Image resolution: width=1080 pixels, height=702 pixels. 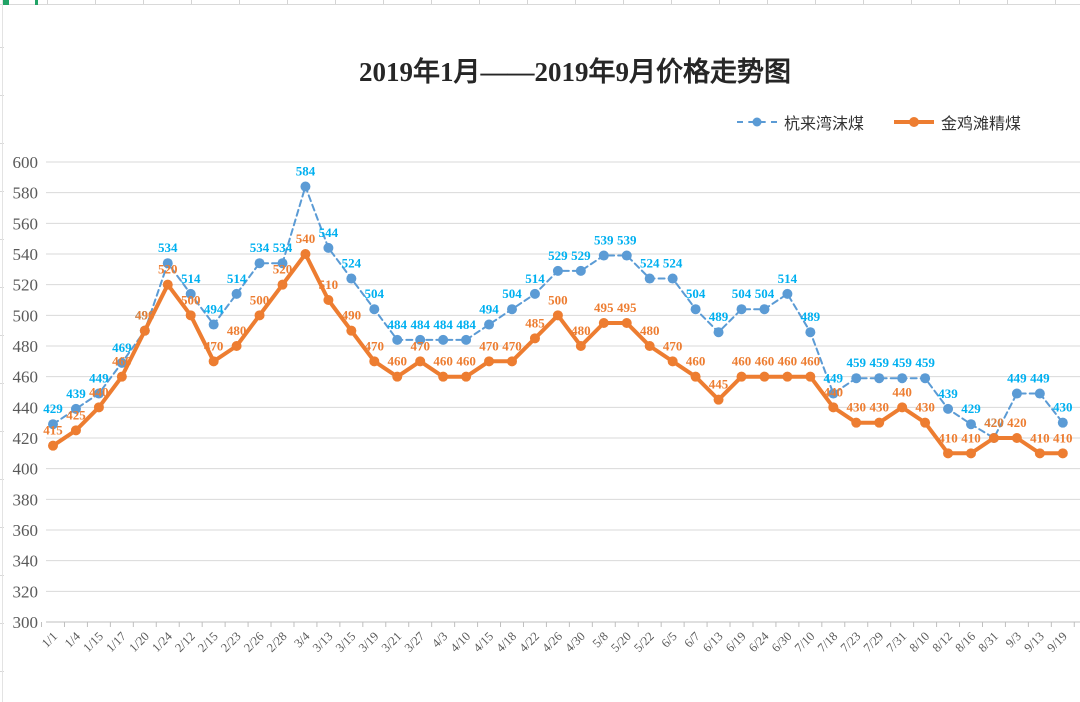 I want to click on svg-text: 415, so click(x=53, y=430).